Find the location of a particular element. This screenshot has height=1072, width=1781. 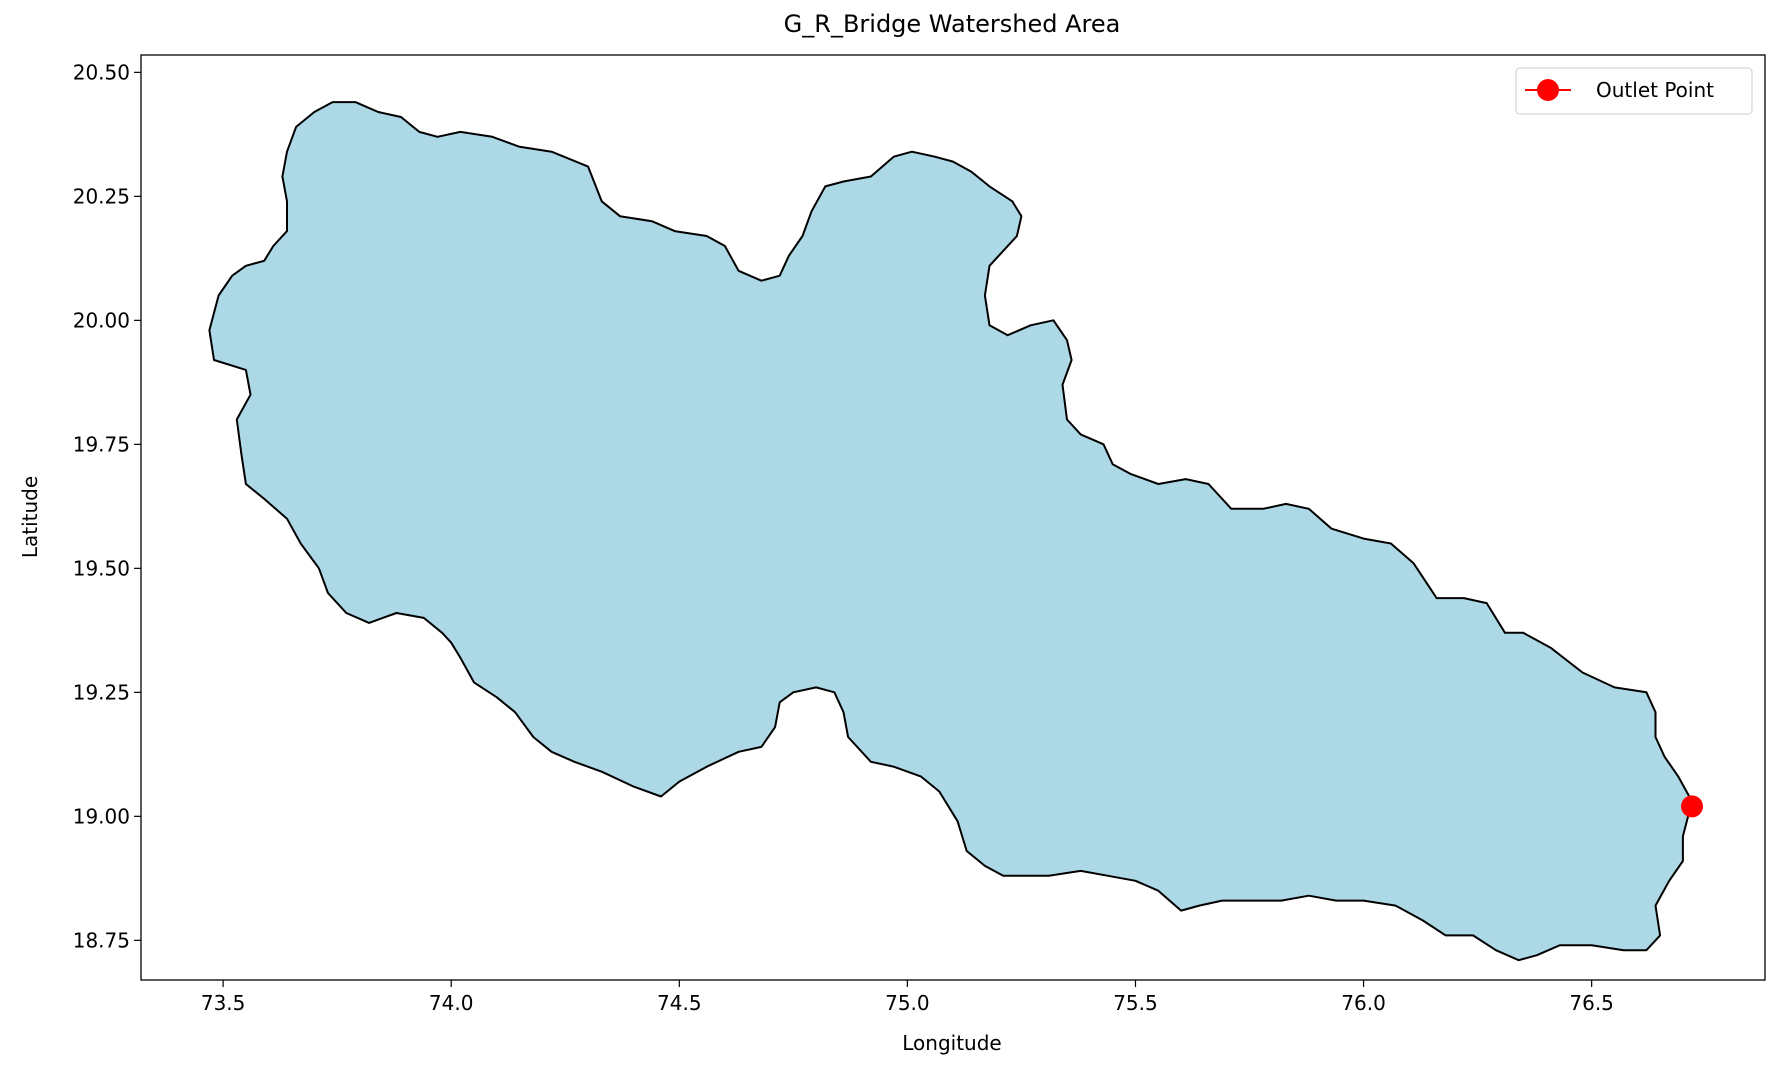

legend-box is located at coordinates (1634, 91).